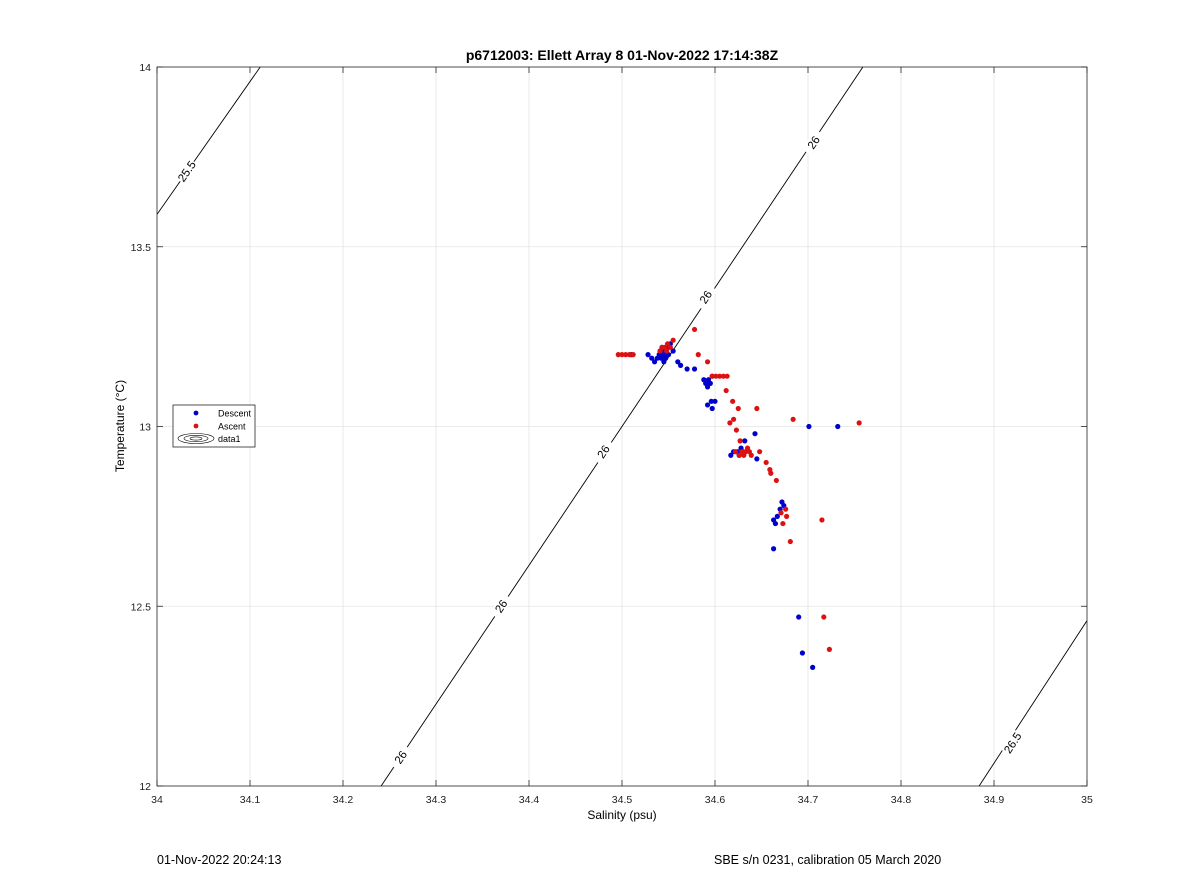 This screenshot has height=885, width=1200. Describe the element at coordinates (828, 860) in the screenshot. I see `footer-instrument-info: SBE s/n 0231, calibration 05 March 2020` at that location.